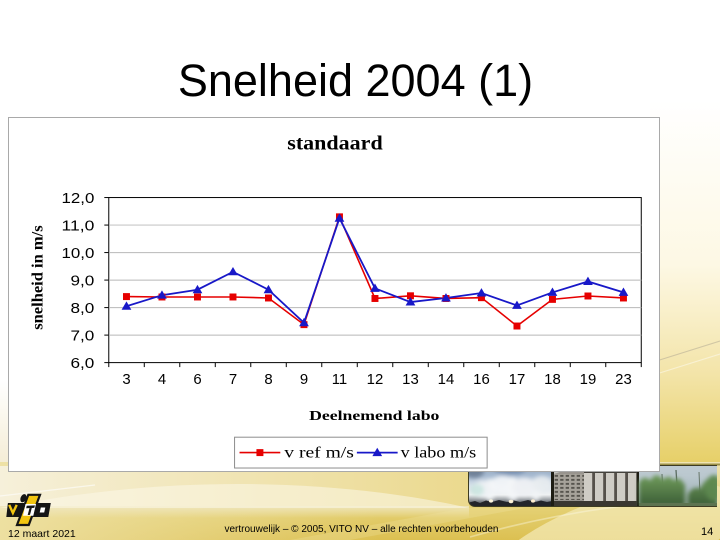 The width and height of the screenshot is (720, 540). What do you see at coordinates (162, 380) in the screenshot?
I see `svg-text: 4` at bounding box center [162, 380].